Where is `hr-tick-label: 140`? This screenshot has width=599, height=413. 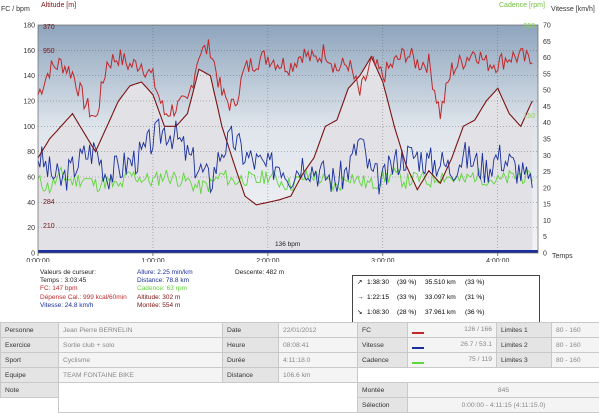 hr-tick-label: 140 is located at coordinates (29, 76).